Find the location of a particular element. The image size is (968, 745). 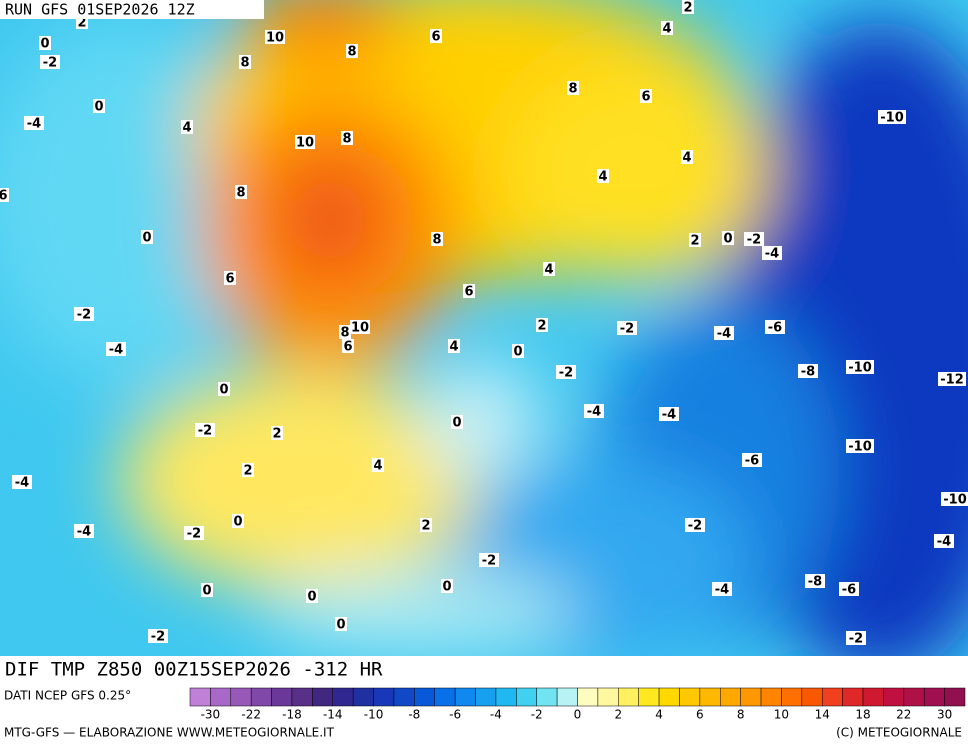

run-box is located at coordinates (132, 9).